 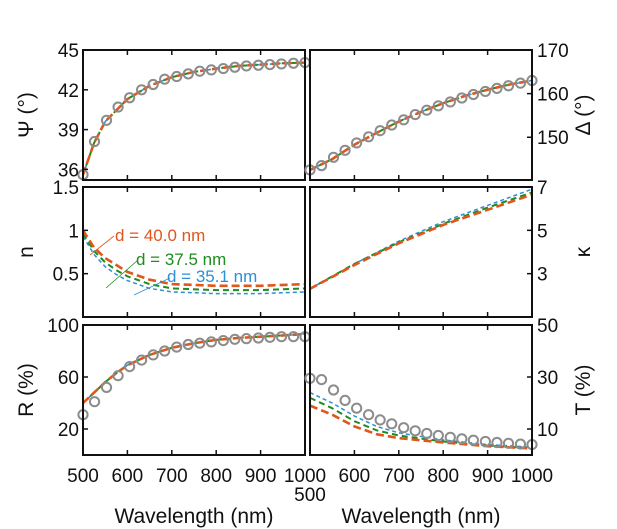 What do you see at coordinates (26, 115) in the screenshot?
I see `y-axis-label: Ψ (°)` at bounding box center [26, 115].